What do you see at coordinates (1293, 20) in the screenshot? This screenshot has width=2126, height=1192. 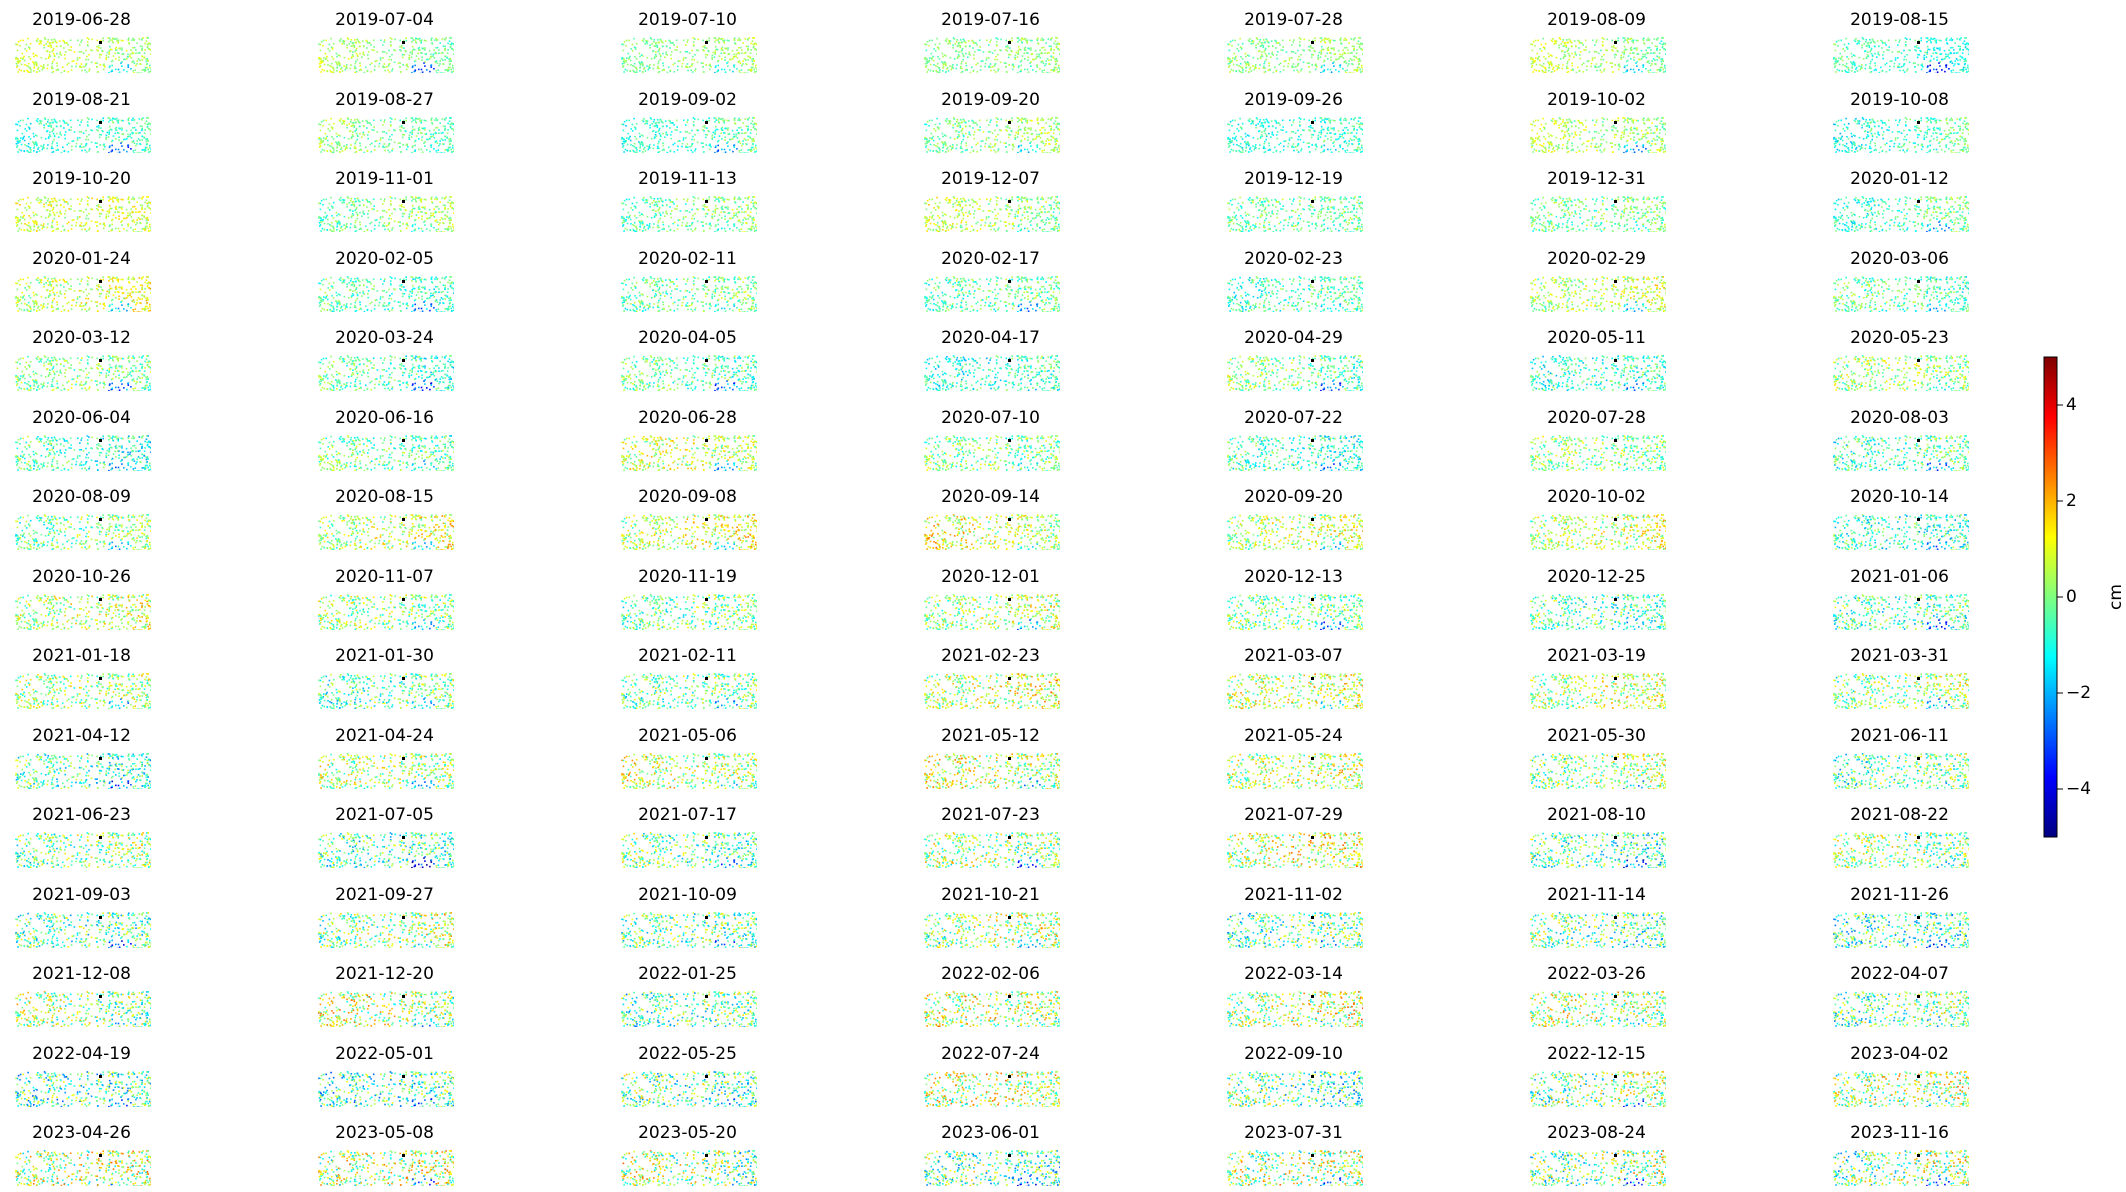 I see `panel-title: 2019-07-28` at bounding box center [1293, 20].